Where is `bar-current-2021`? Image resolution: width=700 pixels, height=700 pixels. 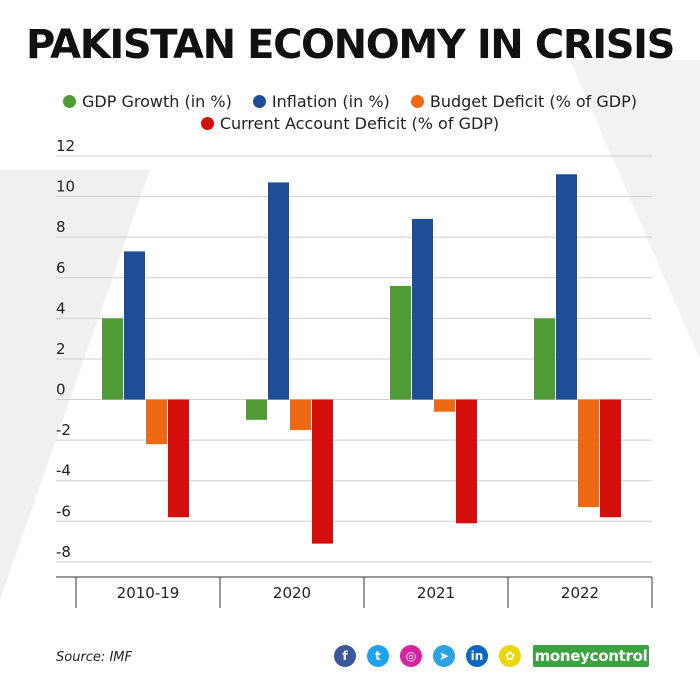 bar-current-2021 is located at coordinates (466, 461).